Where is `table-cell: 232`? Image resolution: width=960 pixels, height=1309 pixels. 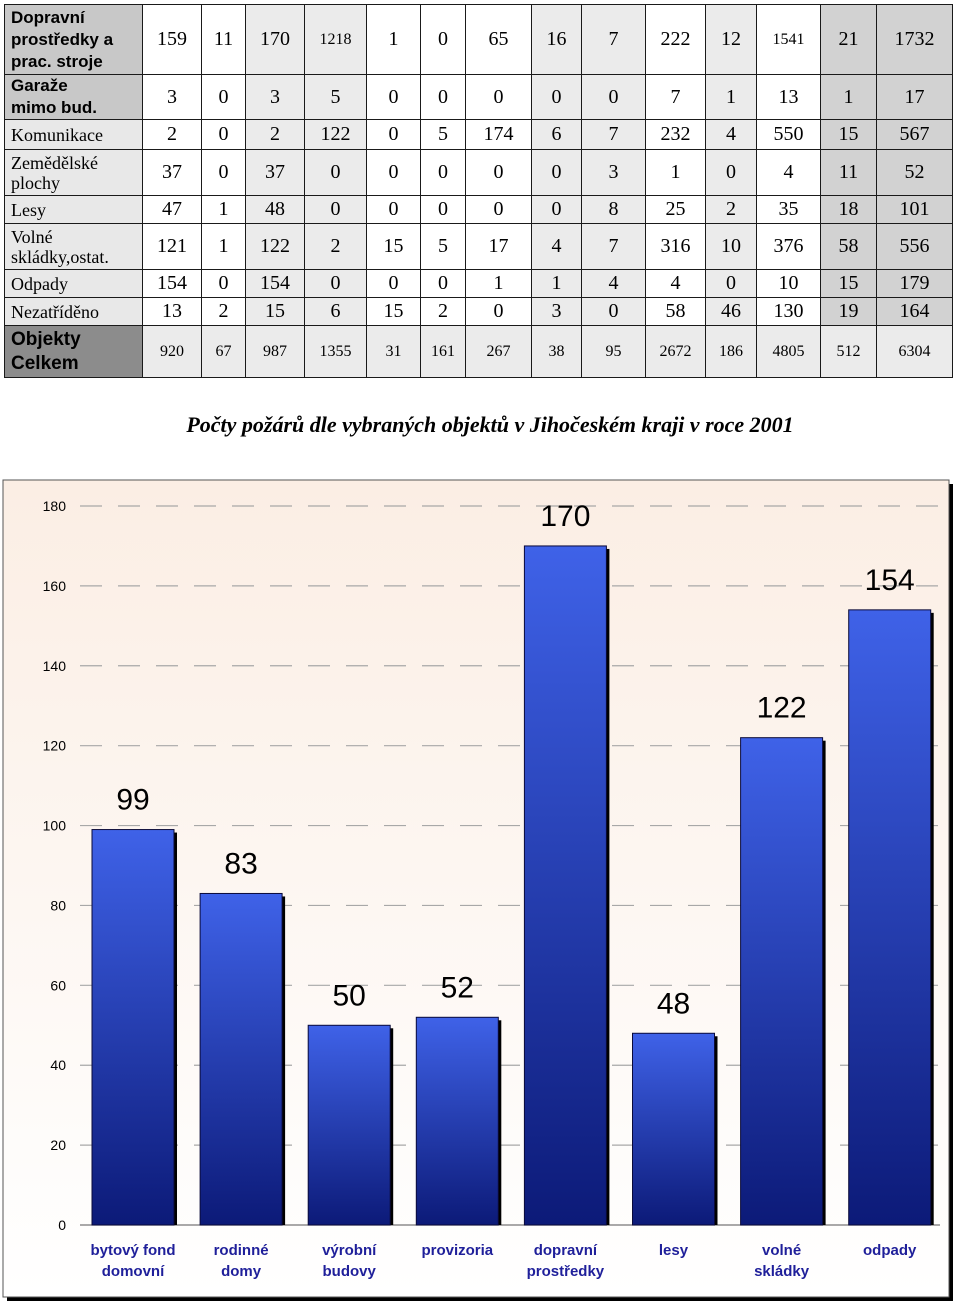 table-cell: 232 is located at coordinates (675, 134).